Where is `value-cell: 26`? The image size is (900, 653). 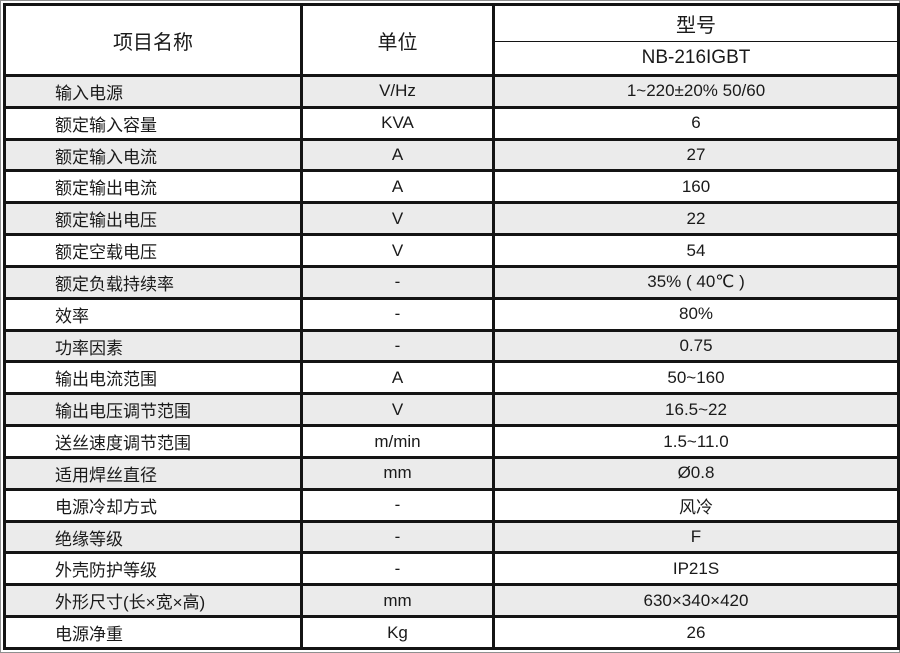 value-cell: 26 is located at coordinates (696, 632).